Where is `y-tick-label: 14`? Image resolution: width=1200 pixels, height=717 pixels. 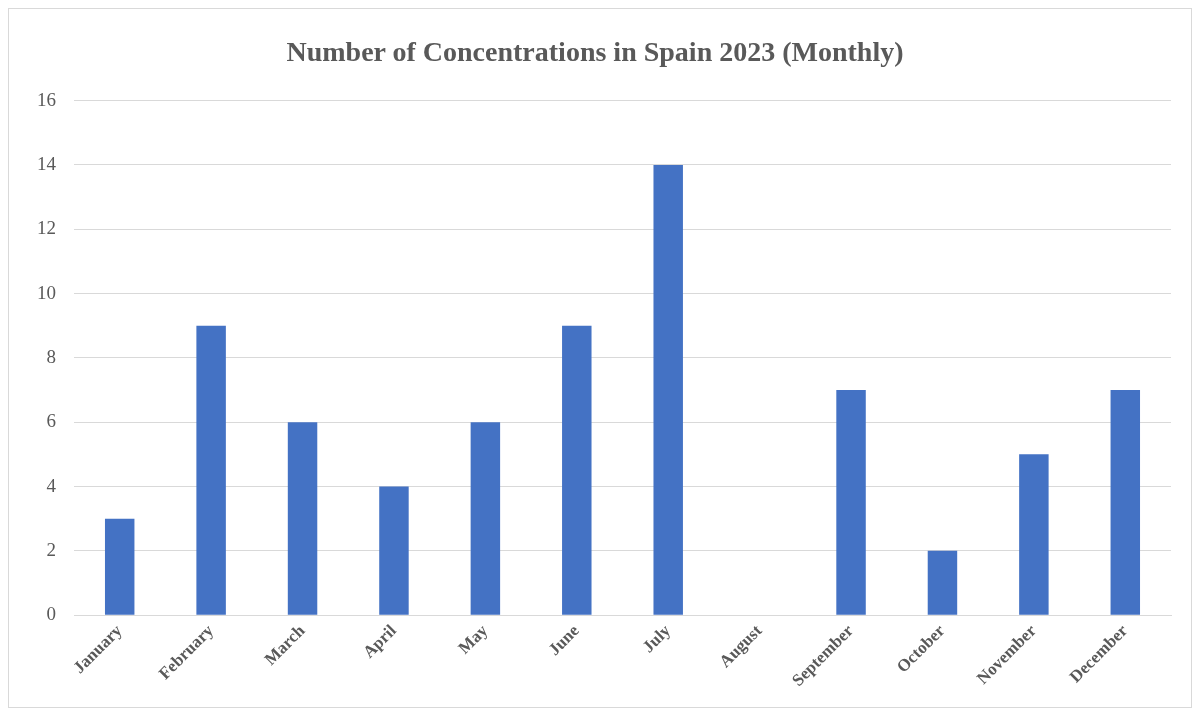 y-tick-label: 14 is located at coordinates (47, 163).